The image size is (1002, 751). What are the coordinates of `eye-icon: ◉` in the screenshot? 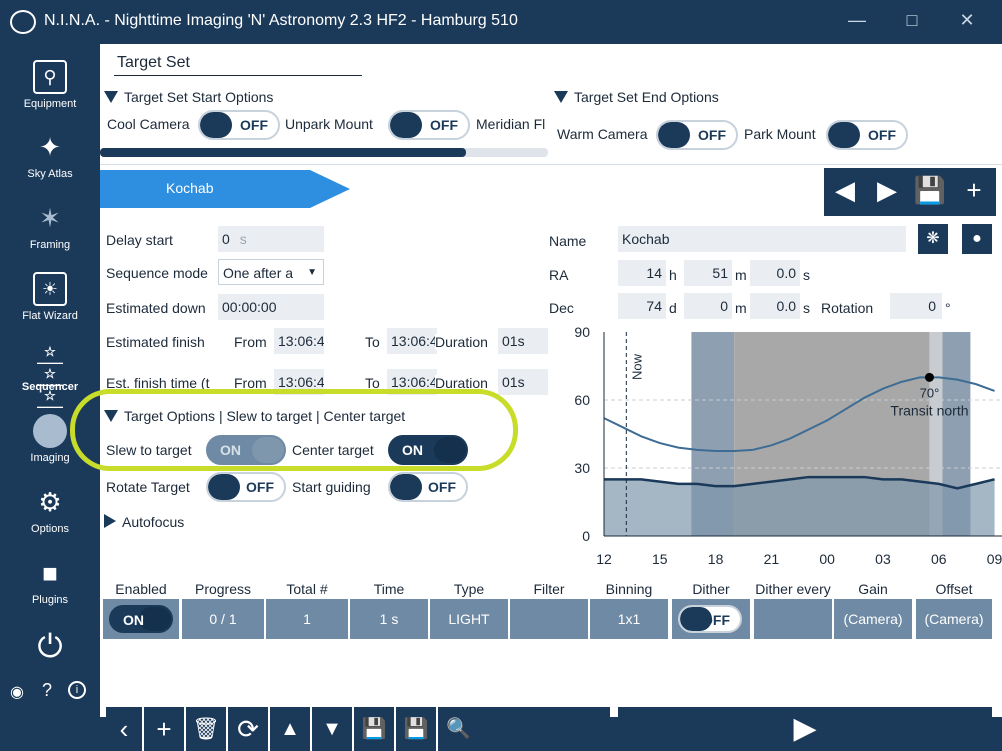 It's located at (17, 692).